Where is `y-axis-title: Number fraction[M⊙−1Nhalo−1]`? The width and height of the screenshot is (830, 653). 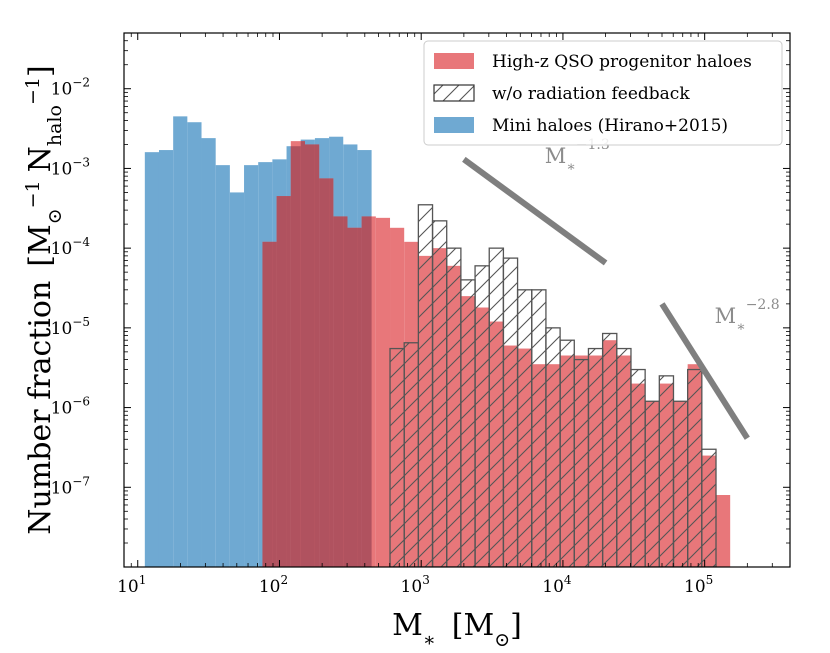 y-axis-title: Number fraction[M⊙−1Nhalo−1] is located at coordinates (44, 299).